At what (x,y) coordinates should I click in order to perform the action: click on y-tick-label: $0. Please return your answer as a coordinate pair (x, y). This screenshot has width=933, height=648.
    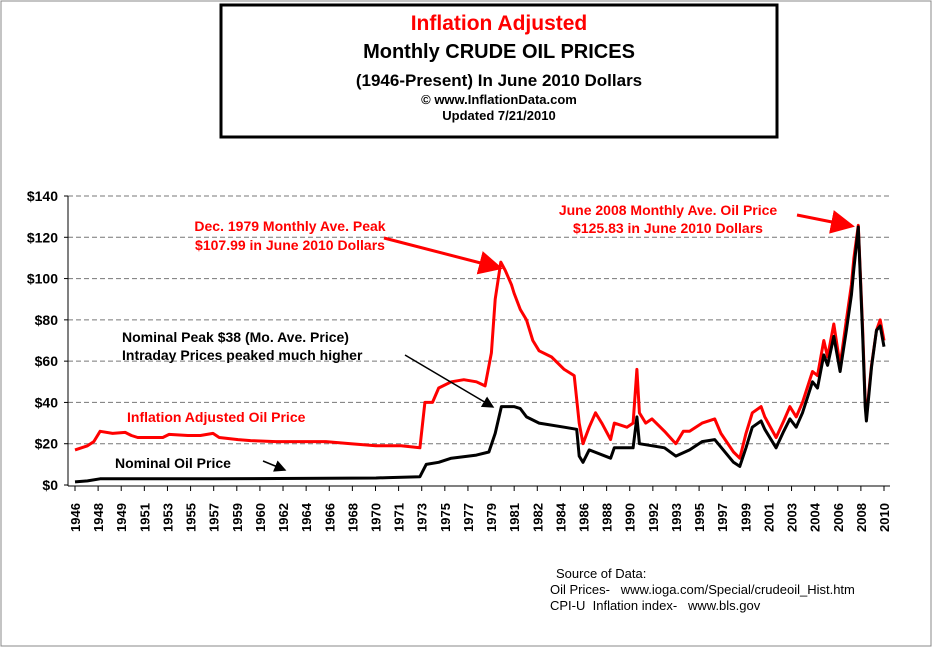
    Looking at the image, I should click on (50, 485).